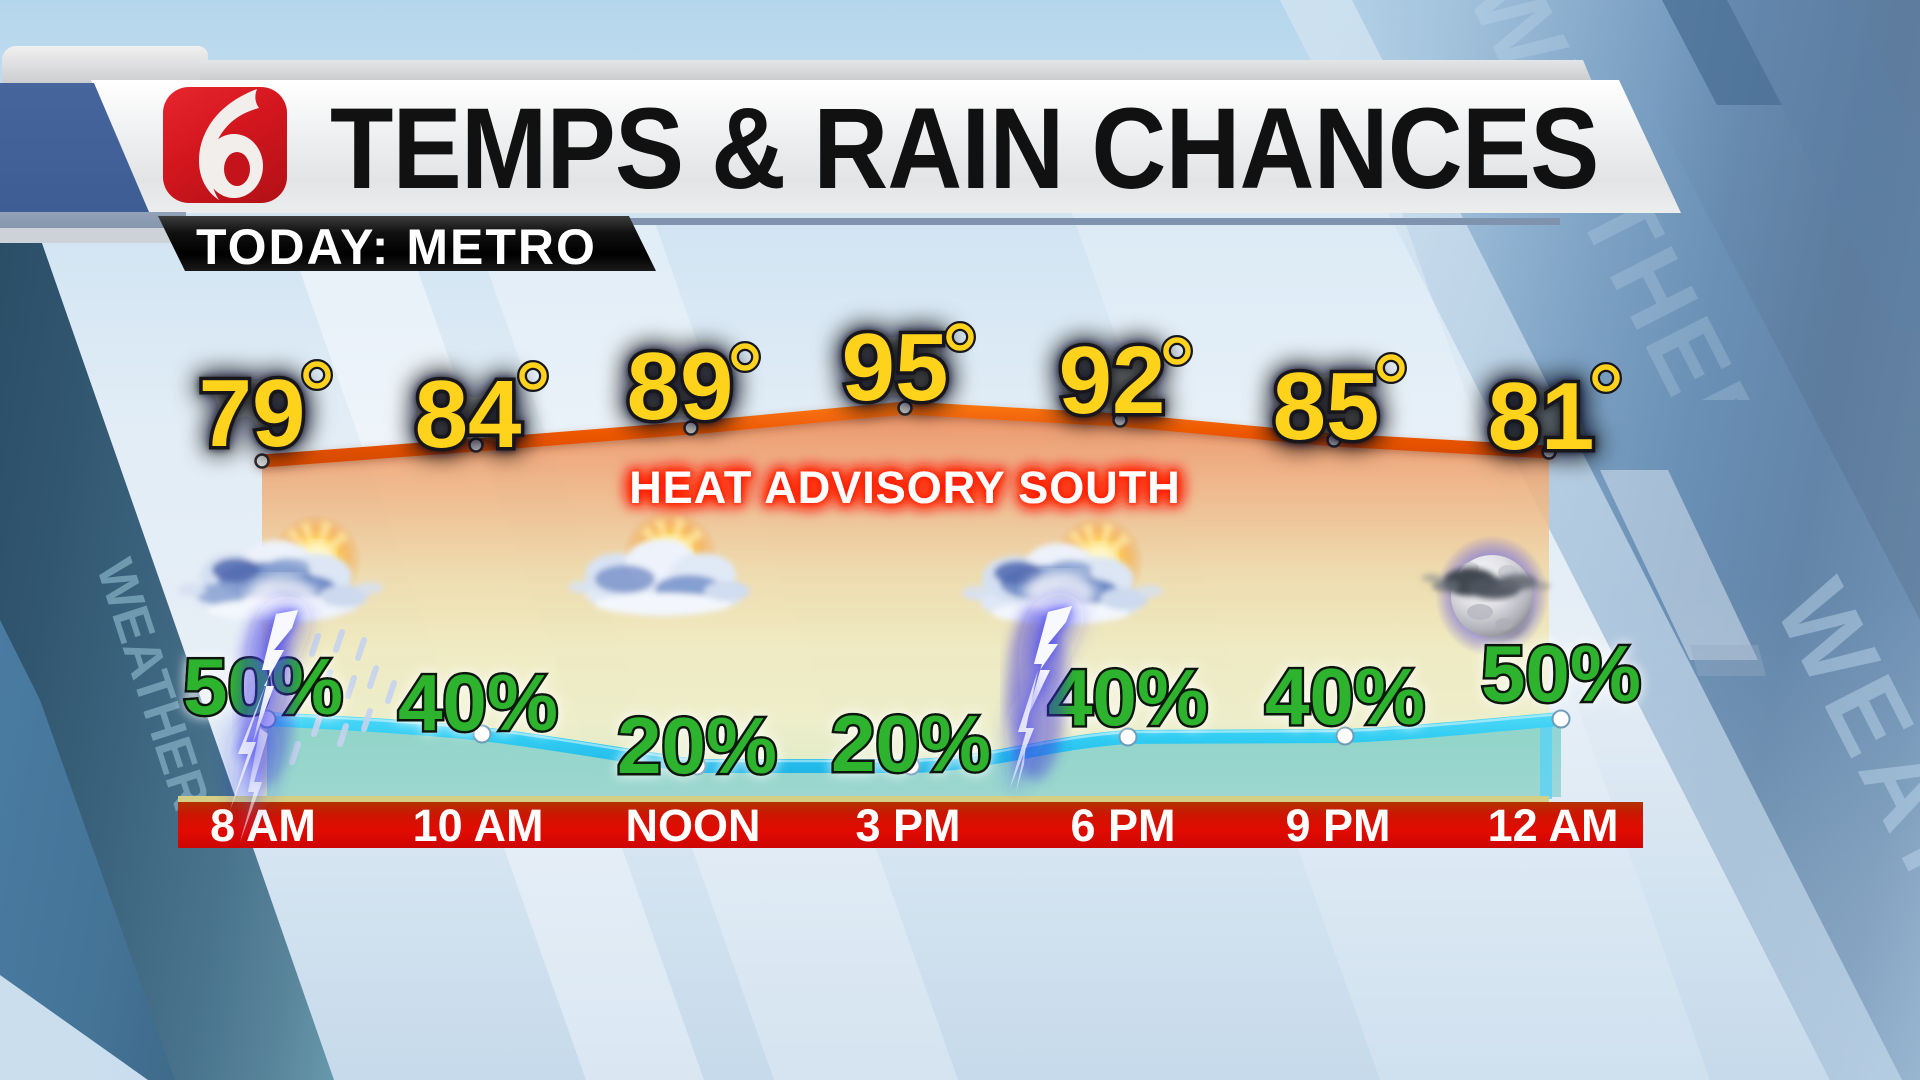 The width and height of the screenshot is (1920, 1080). Describe the element at coordinates (907, 825) in the screenshot. I see `svg-text: 3 PM` at that location.